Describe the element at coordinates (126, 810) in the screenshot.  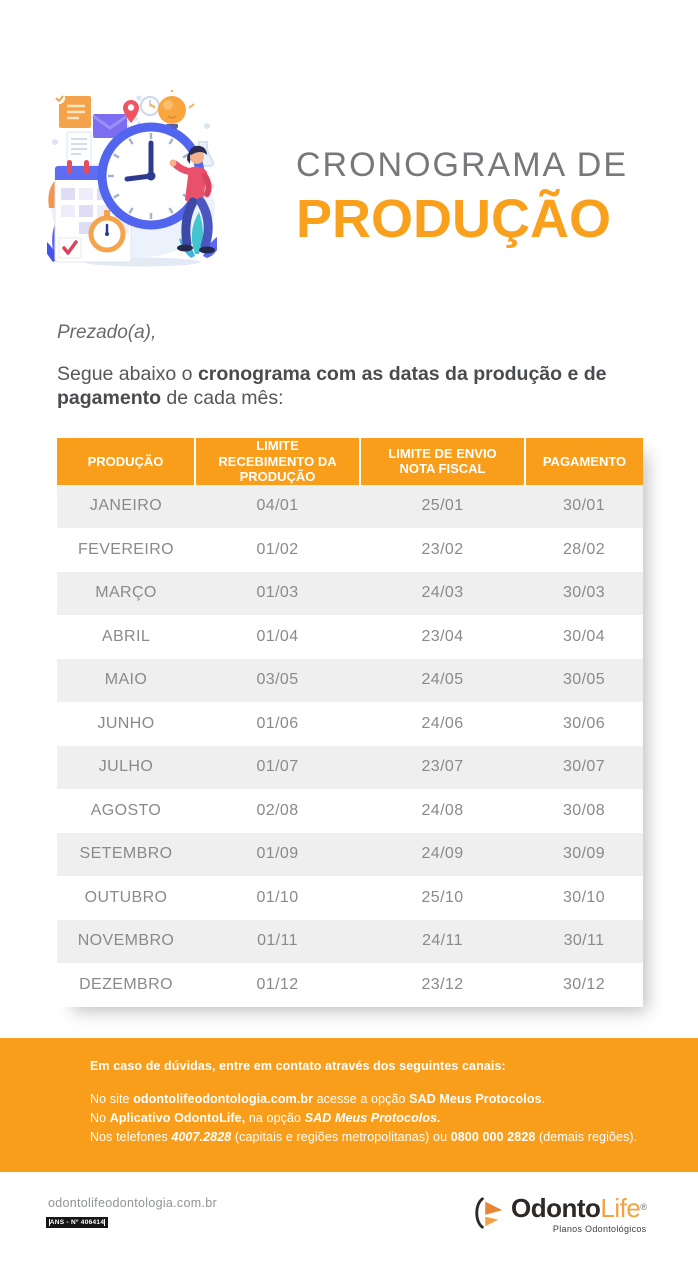
I see `month-cell: AGOSTO` at that location.